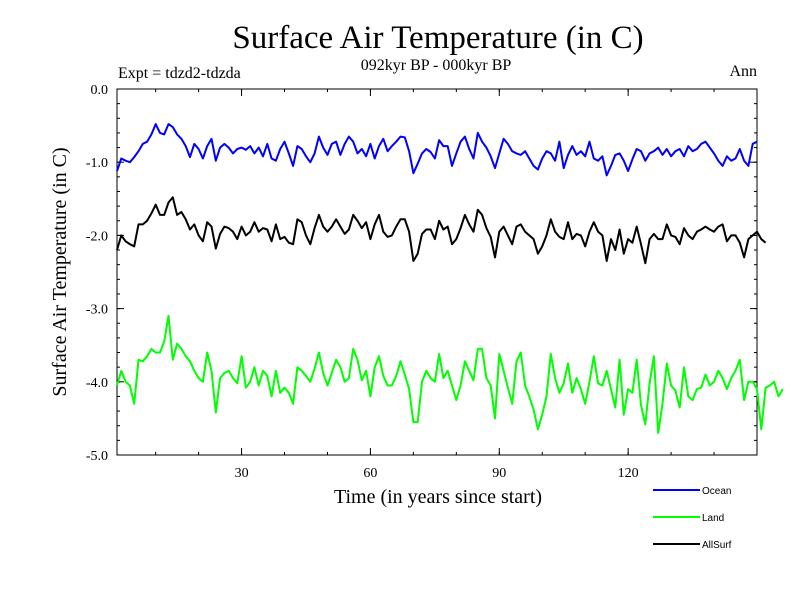 This screenshot has width=800, height=600. What do you see at coordinates (97, 456) in the screenshot?
I see `y-tick-label: -5.0` at bounding box center [97, 456].